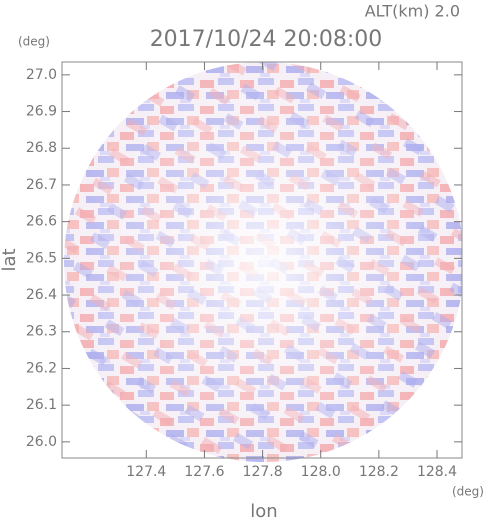 The height and width of the screenshot is (521, 491). What do you see at coordinates (41, 222) in the screenshot?
I see `y-tick-label: 26.6` at bounding box center [41, 222].